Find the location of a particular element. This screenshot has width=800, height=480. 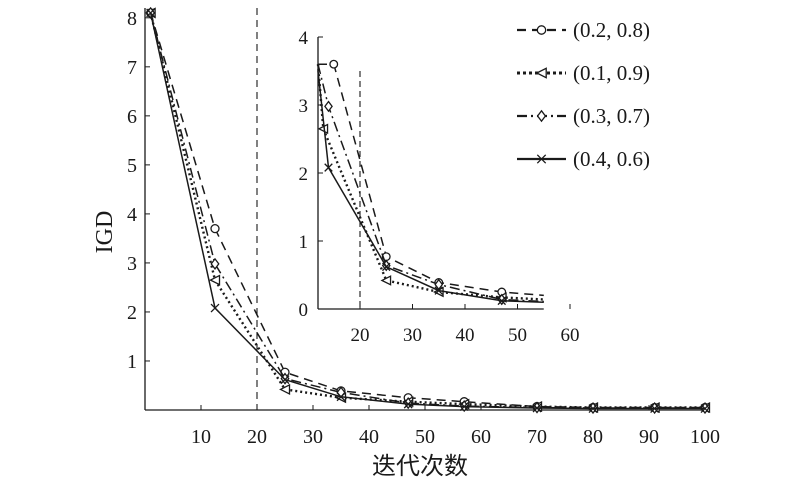

x-tick-label: 30 is located at coordinates (313, 437).